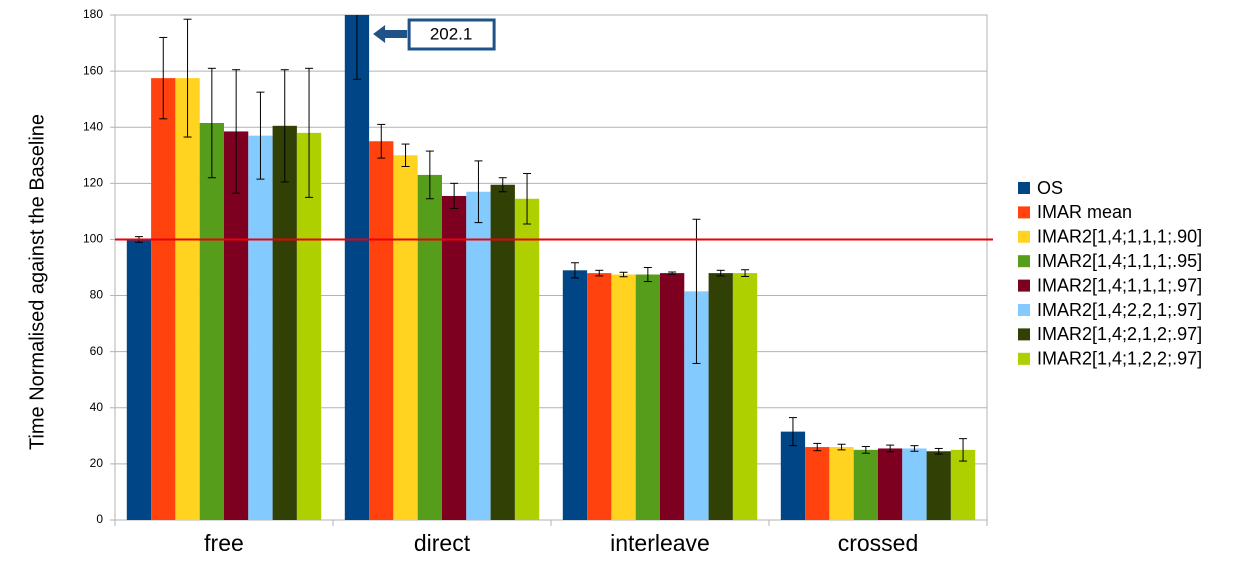  I want to click on y-tick-label: 20, so click(97, 463).